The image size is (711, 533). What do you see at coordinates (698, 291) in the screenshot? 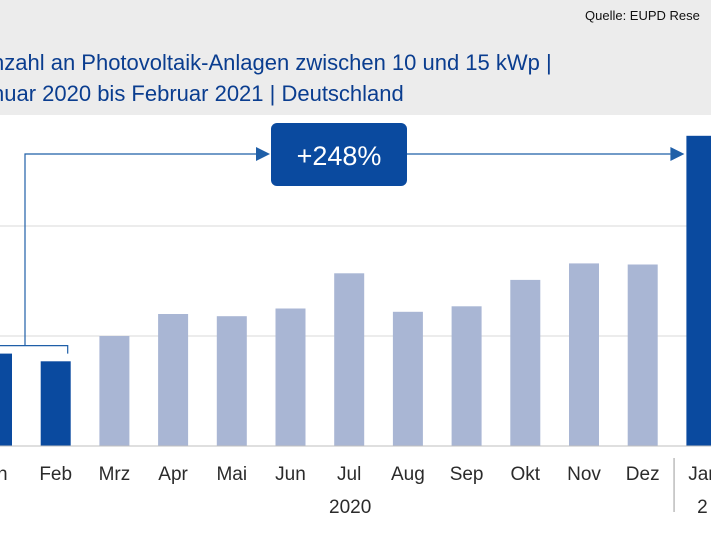
I see `bar-jar` at bounding box center [698, 291].